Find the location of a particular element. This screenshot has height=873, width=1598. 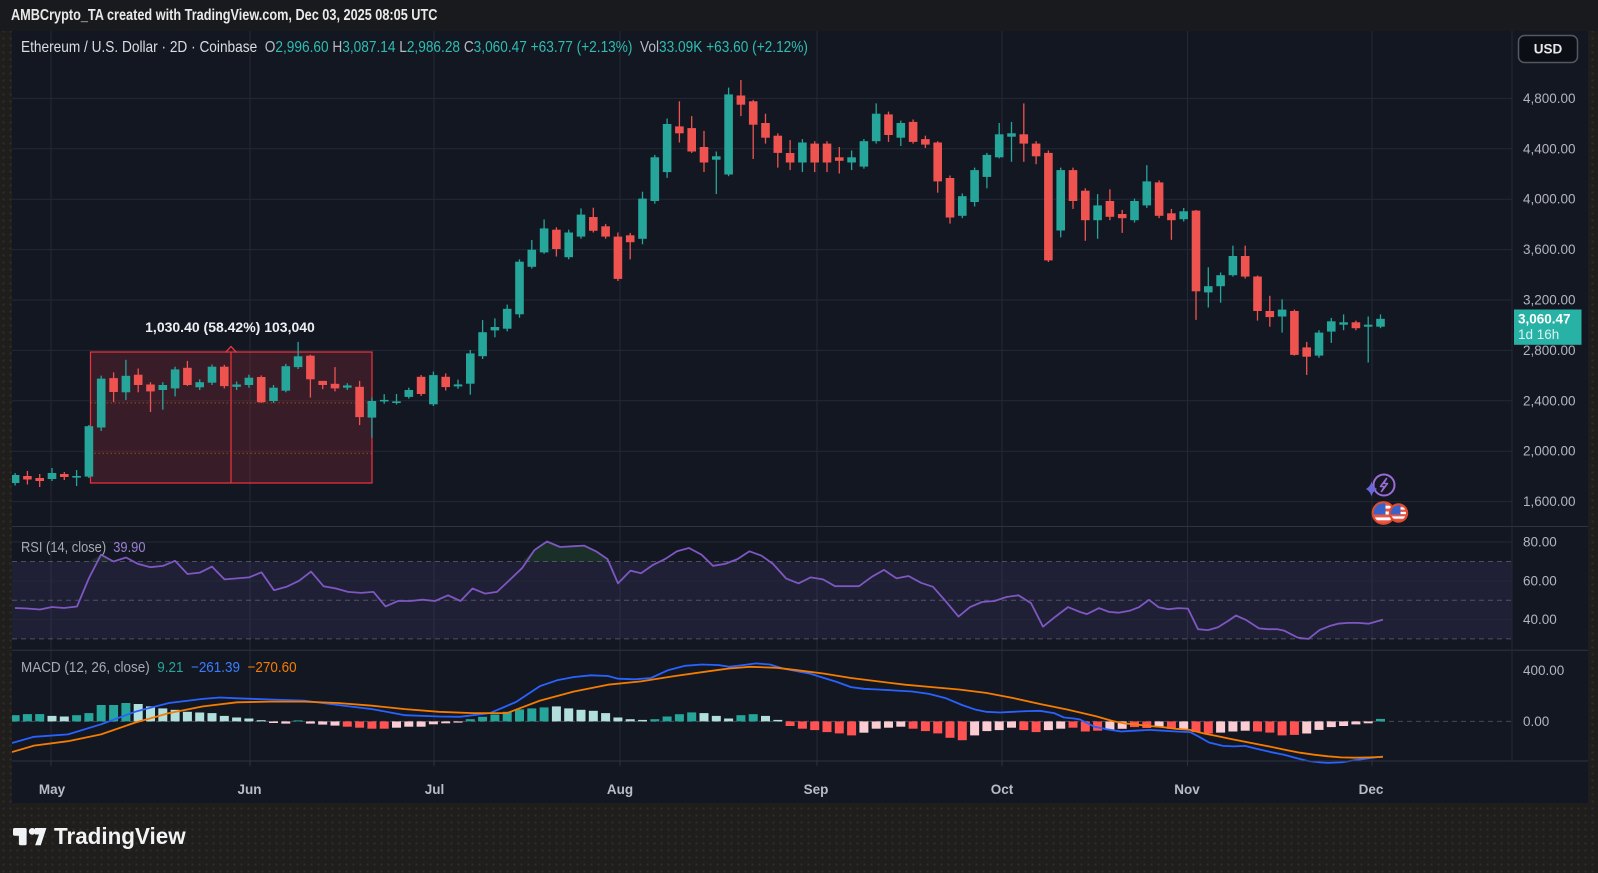

svg-text: Oct is located at coordinates (1002, 789).